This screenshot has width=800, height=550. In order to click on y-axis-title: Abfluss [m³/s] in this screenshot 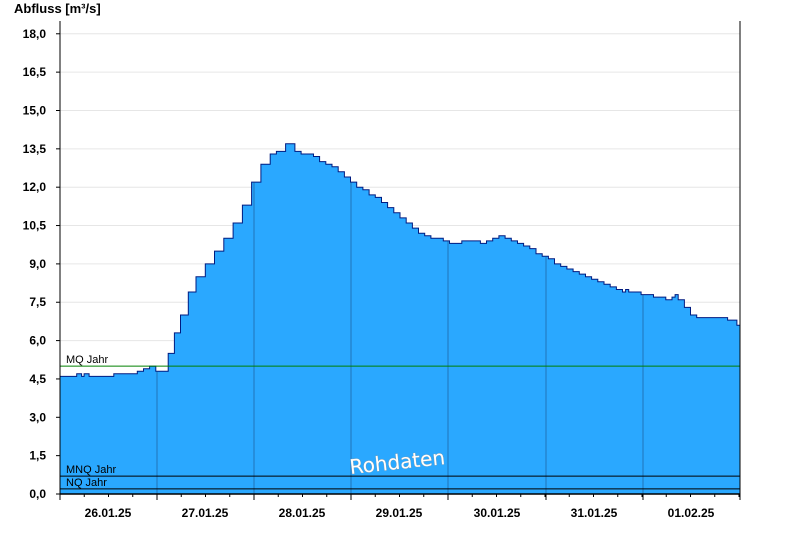, I will do `click(57, 8)`.